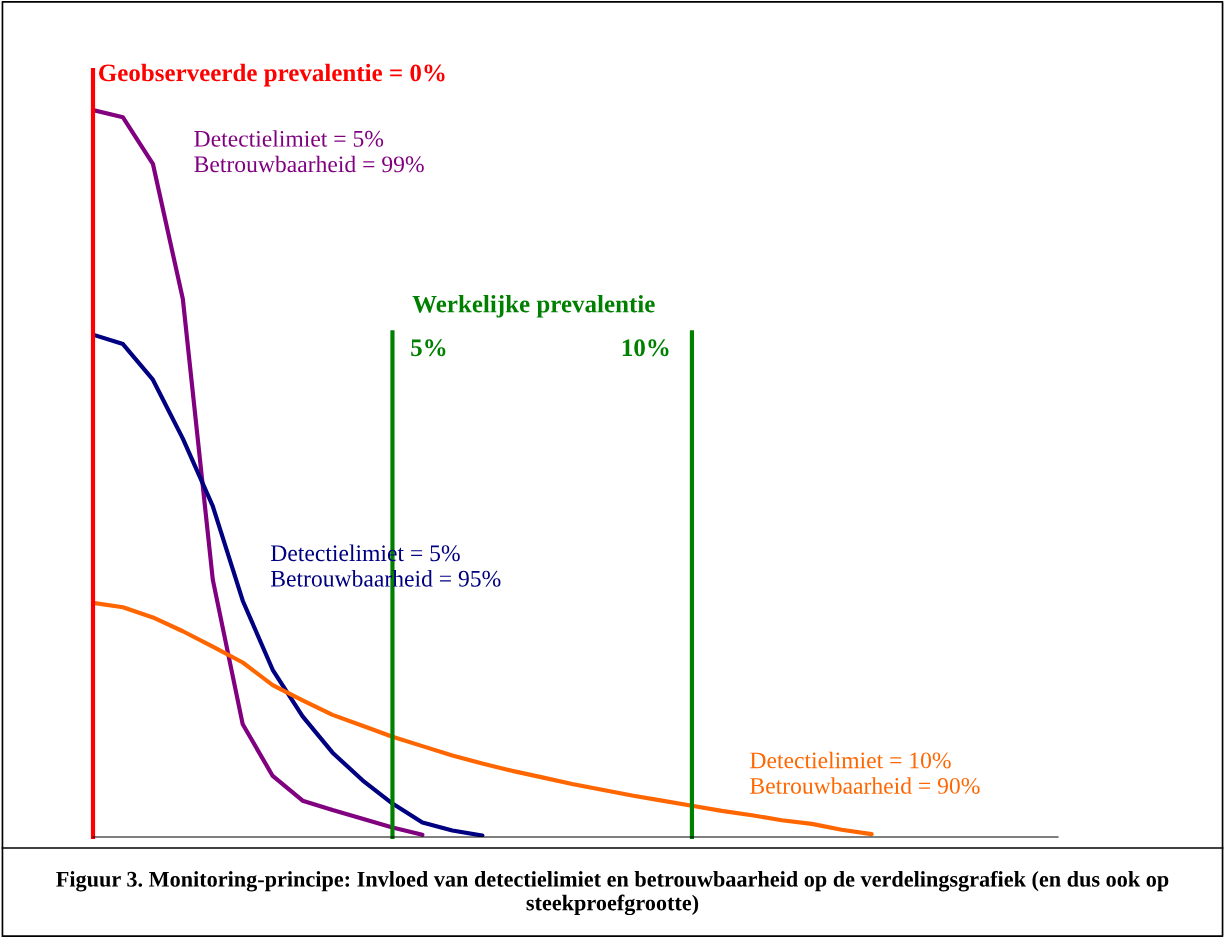 This screenshot has width=1225, height=938. Describe the element at coordinates (533, 306) in the screenshot. I see `annotation: Werkelijke prevalentie` at that location.